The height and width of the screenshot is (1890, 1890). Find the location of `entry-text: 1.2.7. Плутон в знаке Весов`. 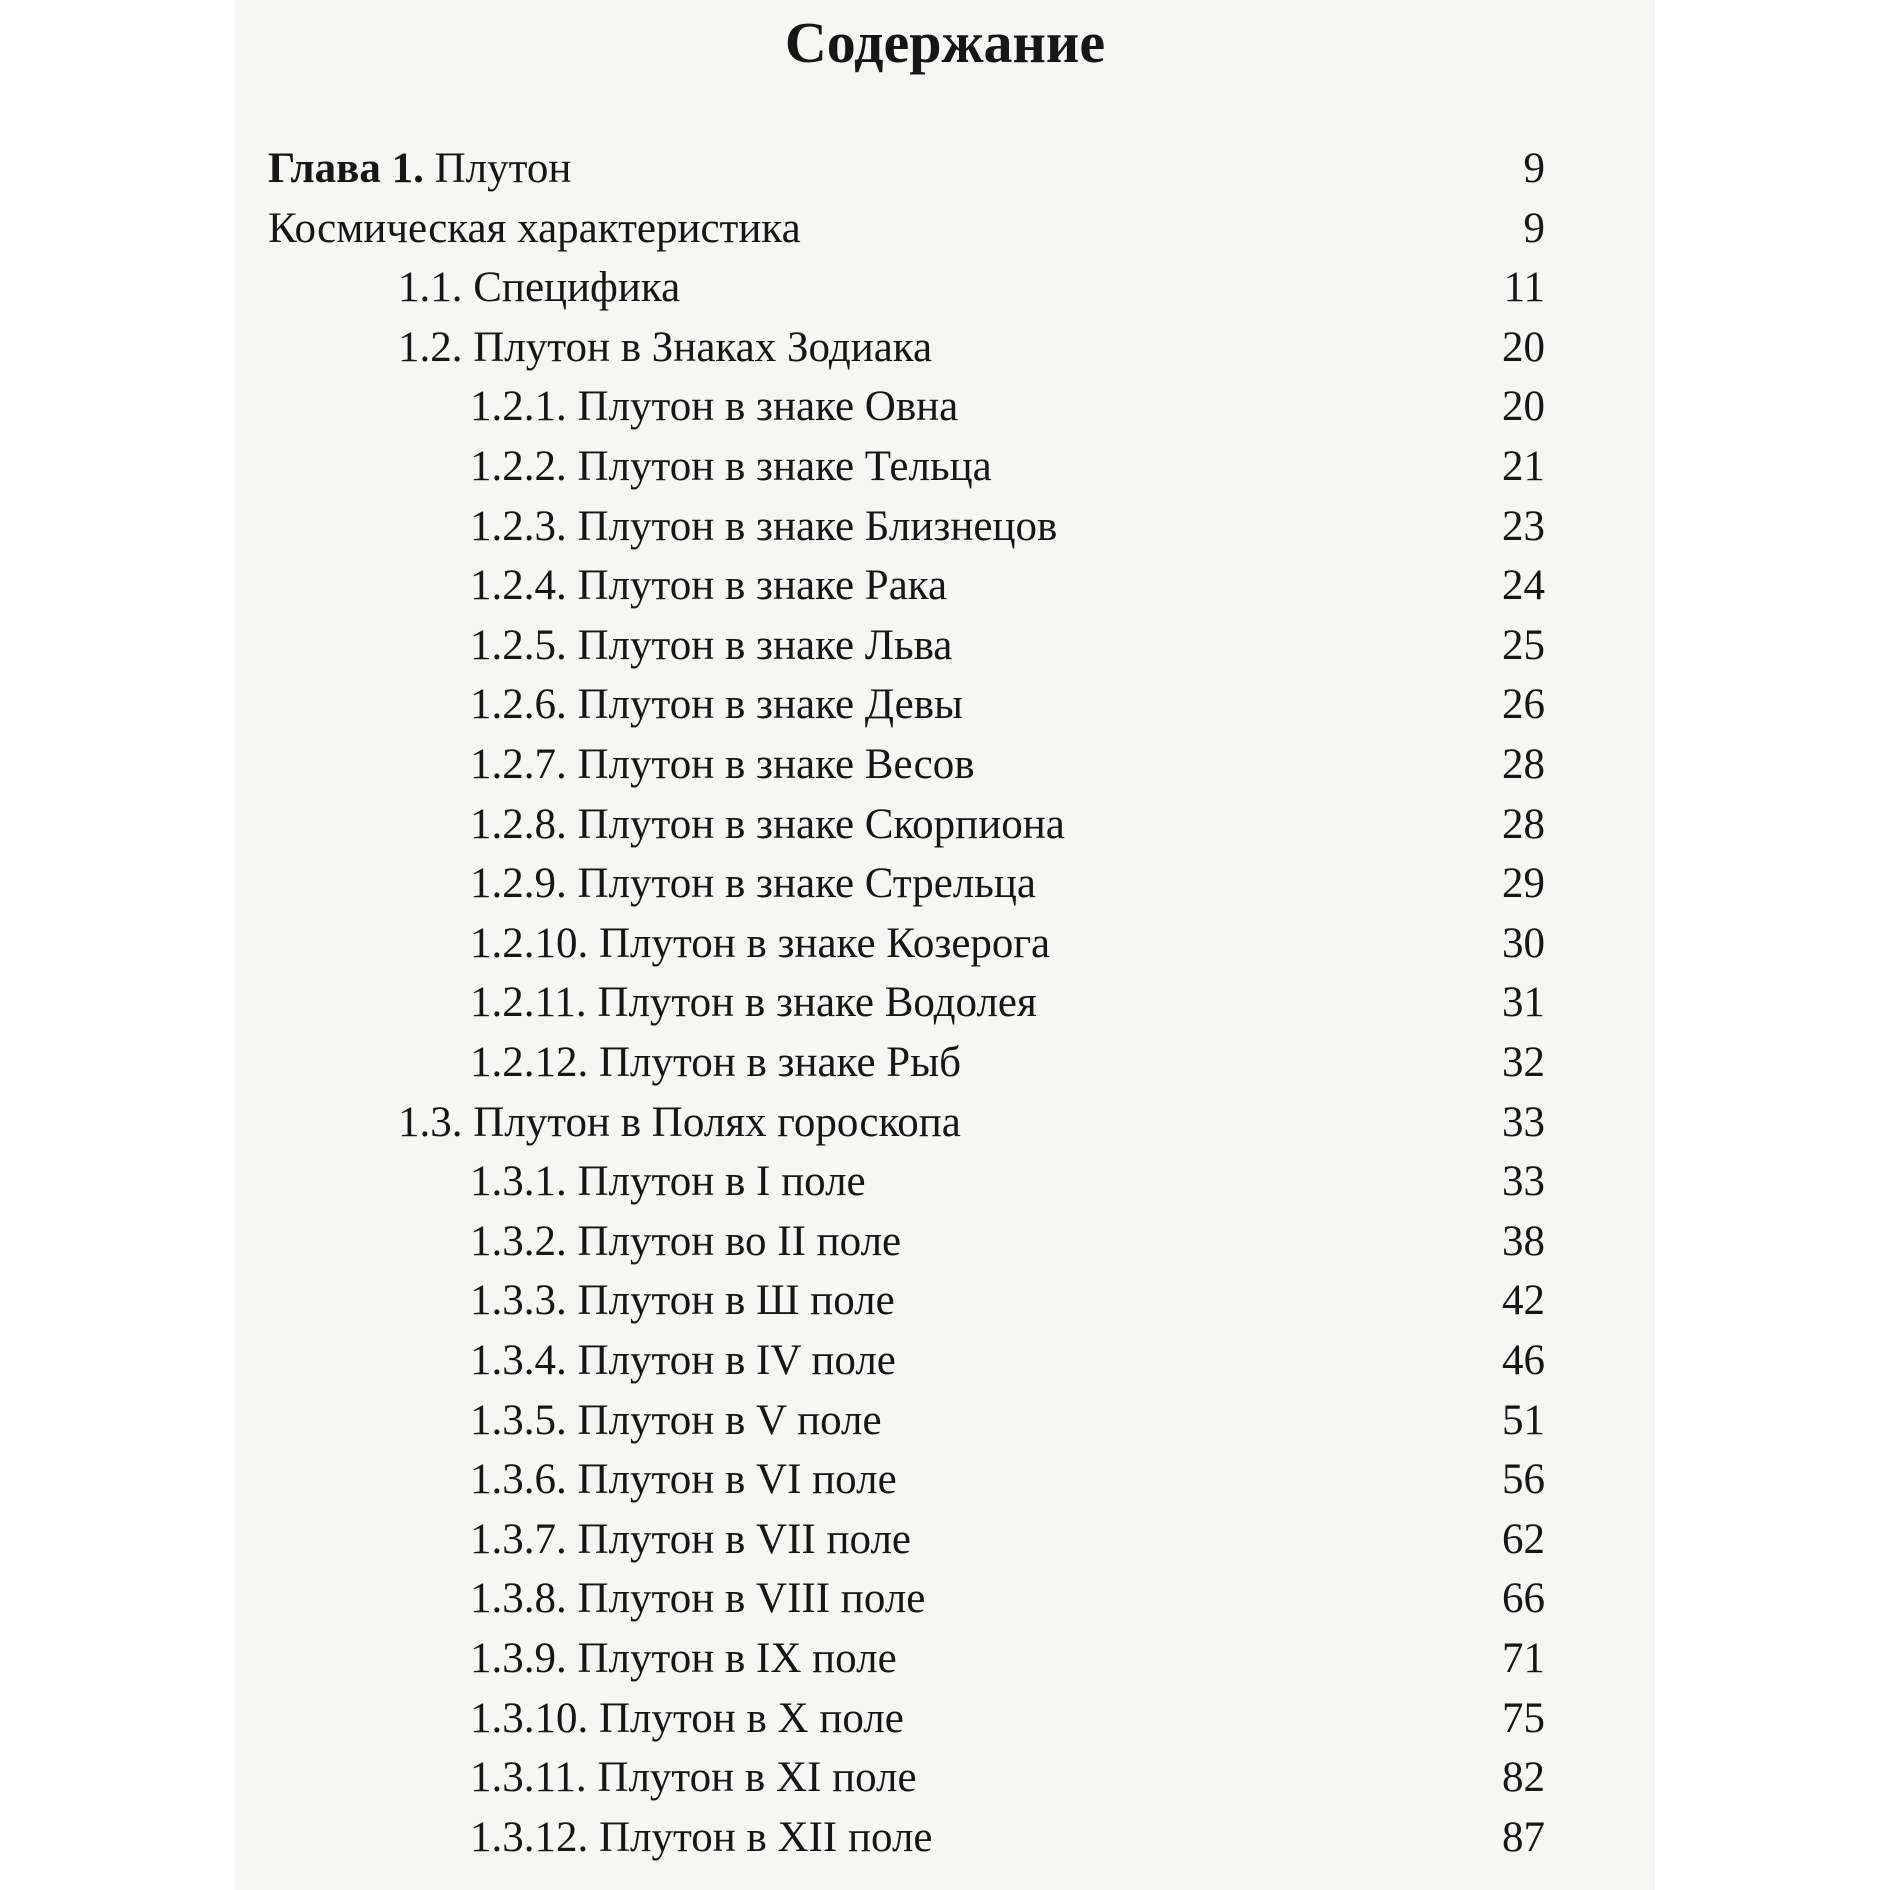

entry-text: 1.2.7. Плутон в знаке Весов is located at coordinates (722, 764).